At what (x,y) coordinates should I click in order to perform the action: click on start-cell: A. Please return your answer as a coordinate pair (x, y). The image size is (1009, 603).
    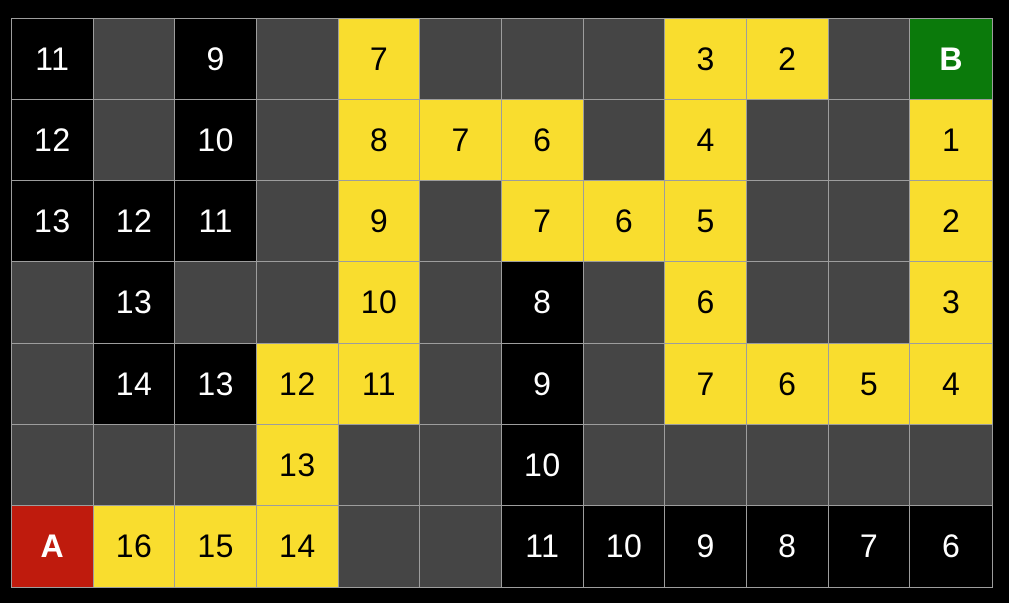
    Looking at the image, I should click on (53, 546).